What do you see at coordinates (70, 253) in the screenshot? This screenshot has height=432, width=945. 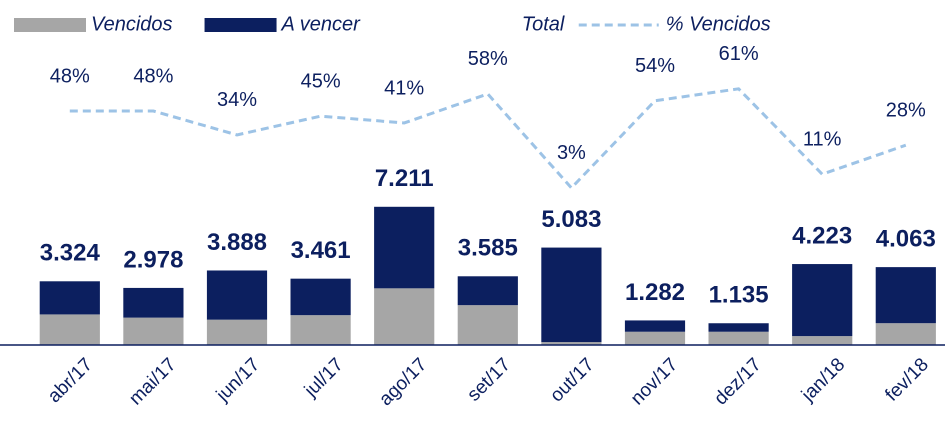 I see `total-label: 3.324` at bounding box center [70, 253].